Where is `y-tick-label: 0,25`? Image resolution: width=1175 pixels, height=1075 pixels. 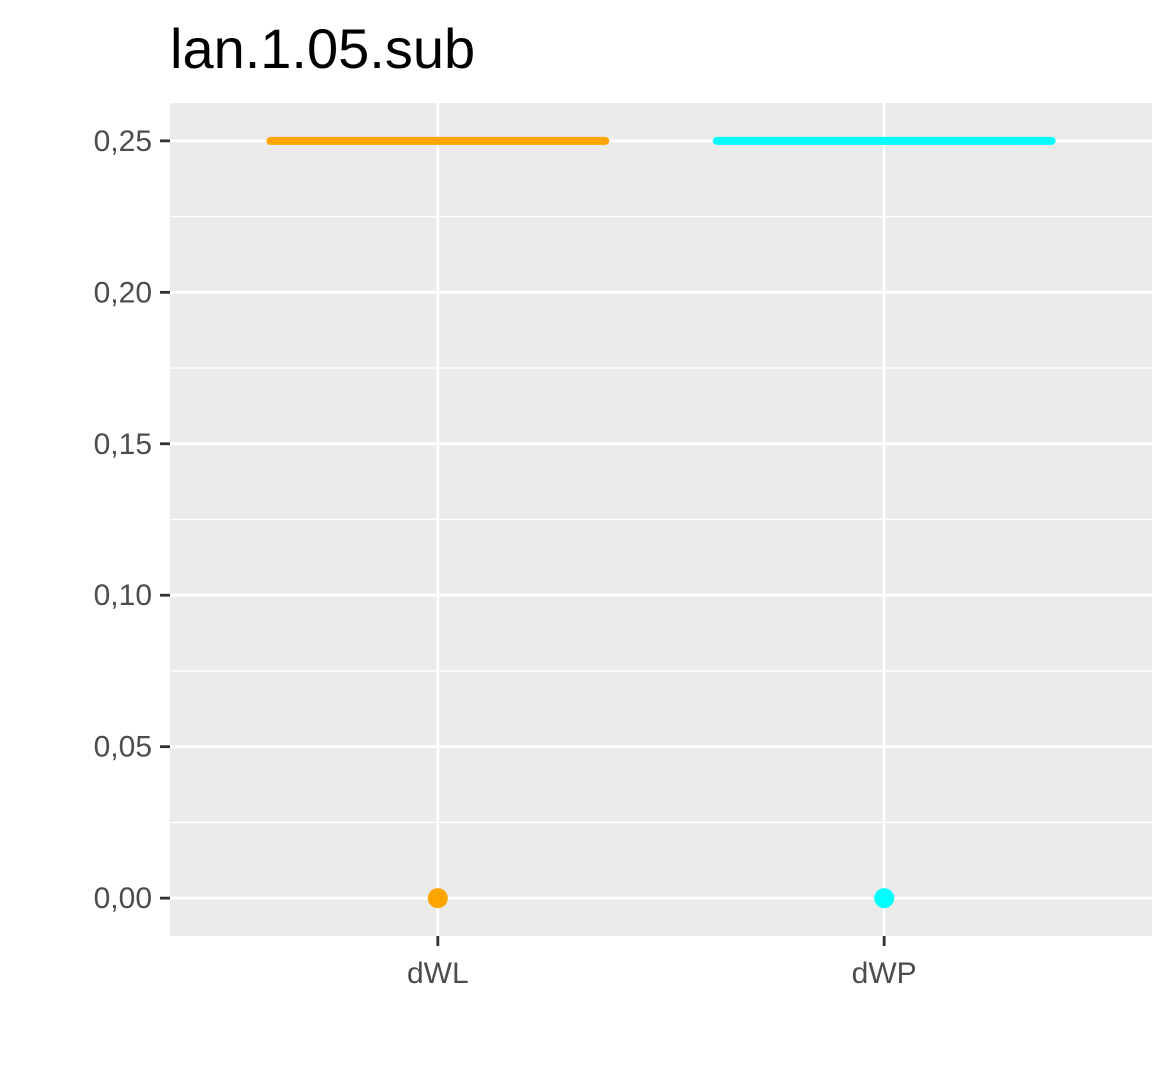
y-tick-label: 0,25 is located at coordinates (123, 141).